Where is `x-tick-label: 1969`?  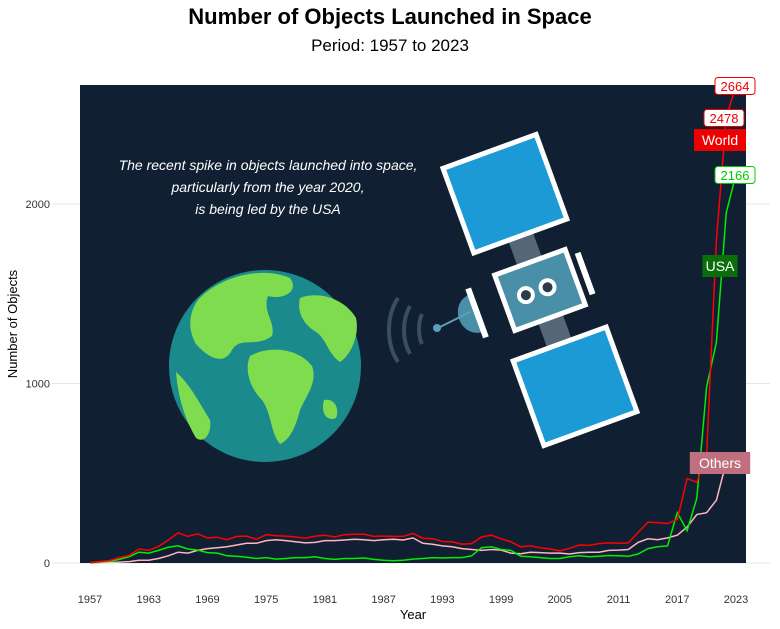
x-tick-label: 1969 is located at coordinates (207, 600).